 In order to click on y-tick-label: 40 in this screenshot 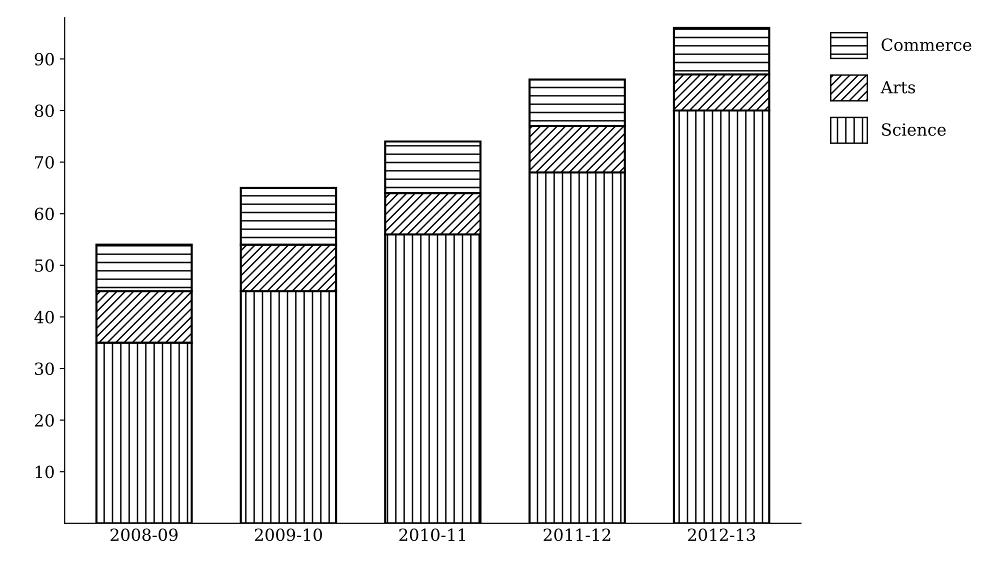, I will do `click(44, 317)`.